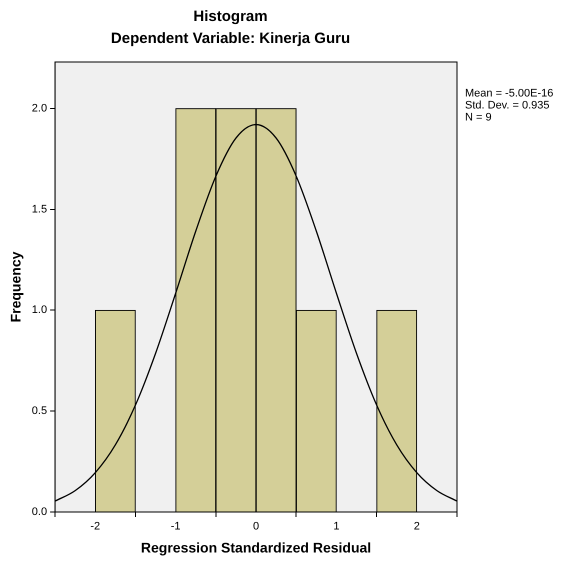  What do you see at coordinates (478, 118) in the screenshot?
I see `text: N = 9` at bounding box center [478, 118].